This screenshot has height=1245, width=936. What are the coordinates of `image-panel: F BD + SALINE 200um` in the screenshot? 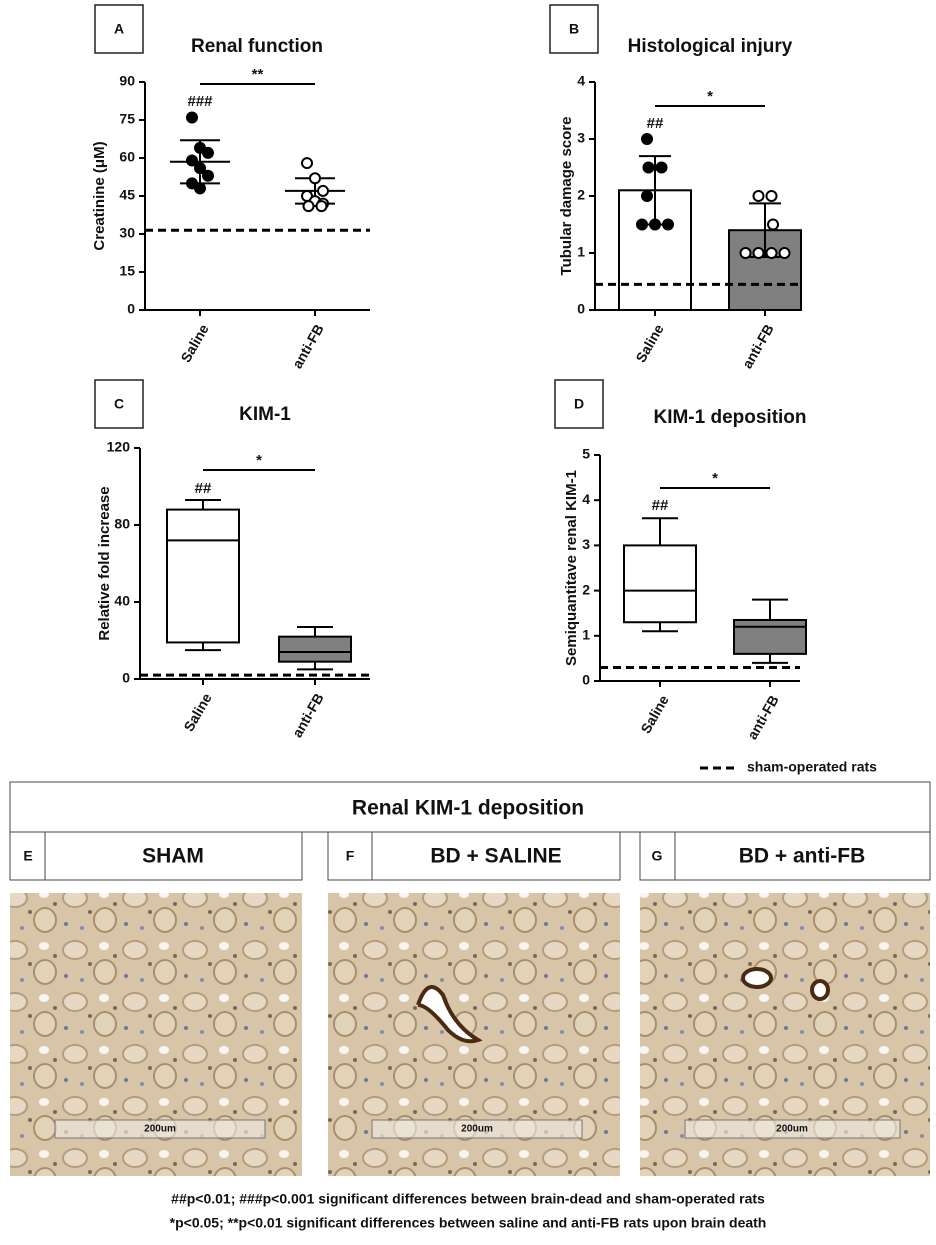 It's located at (474, 1003).